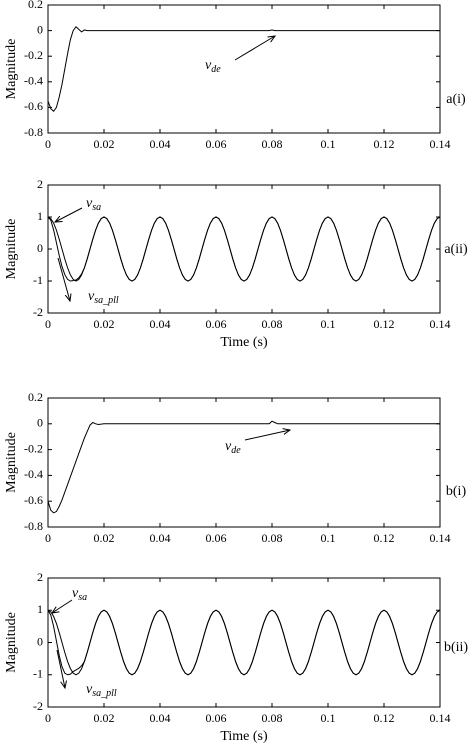 Image resolution: width=474 pixels, height=745 pixels. Describe the element at coordinates (456, 99) in the screenshot. I see `panel-label: a(i)` at that location.